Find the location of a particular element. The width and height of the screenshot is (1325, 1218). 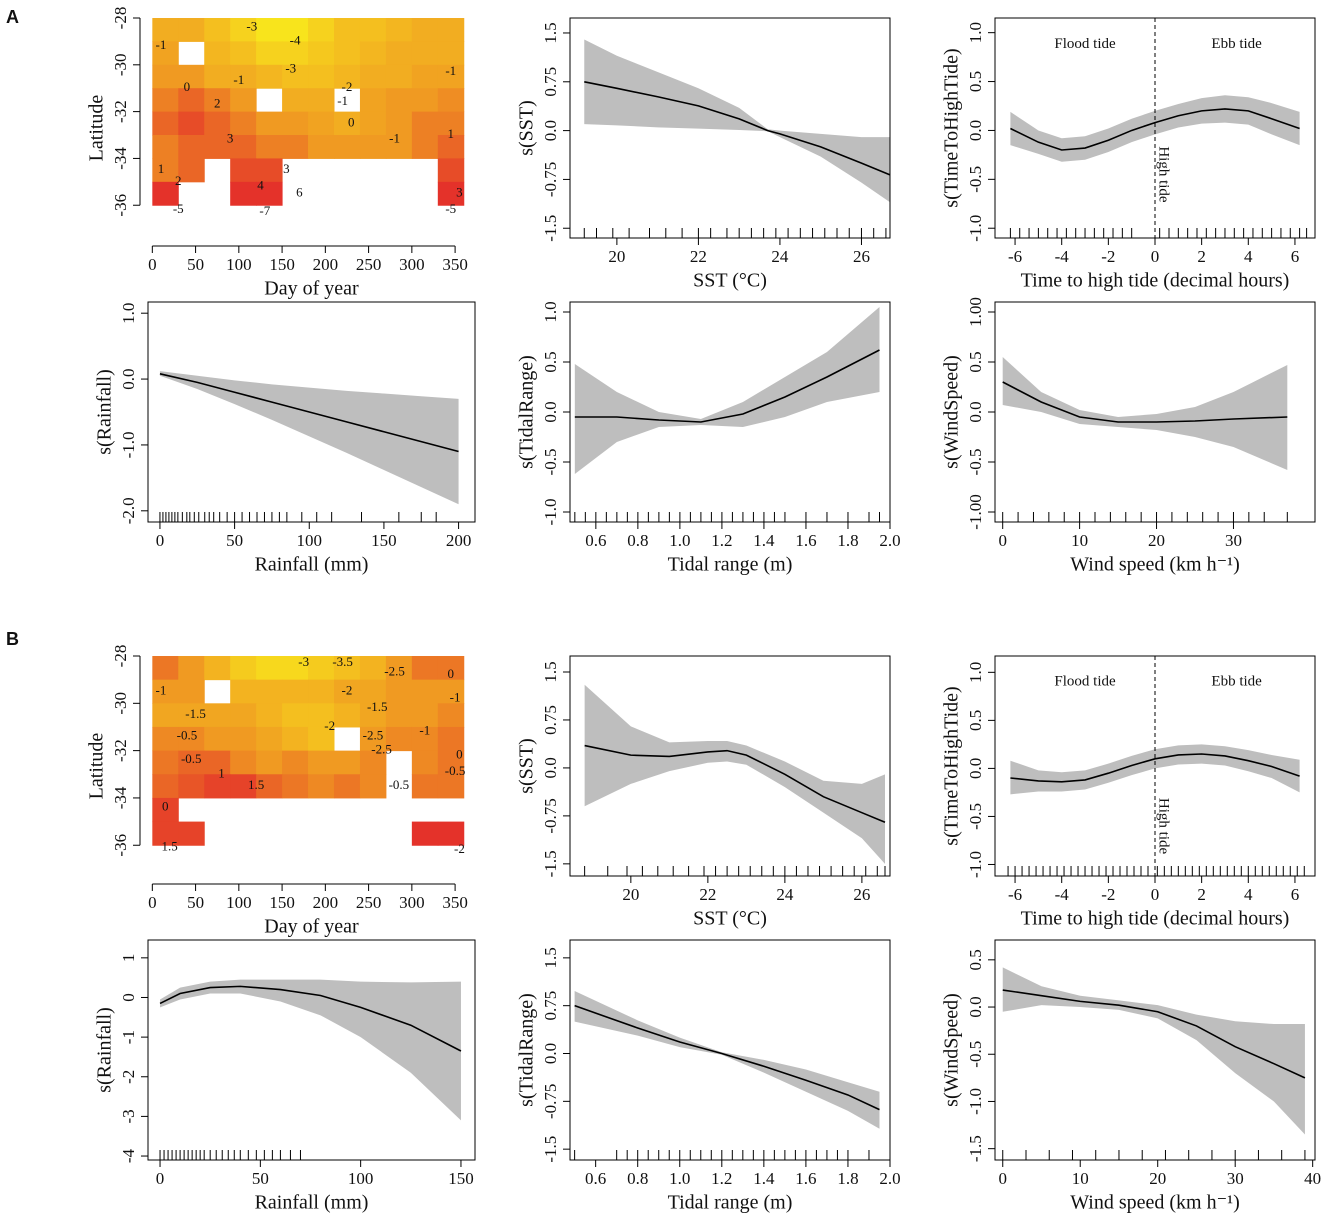

x-tick-label: 350 is located at coordinates (455, 264).